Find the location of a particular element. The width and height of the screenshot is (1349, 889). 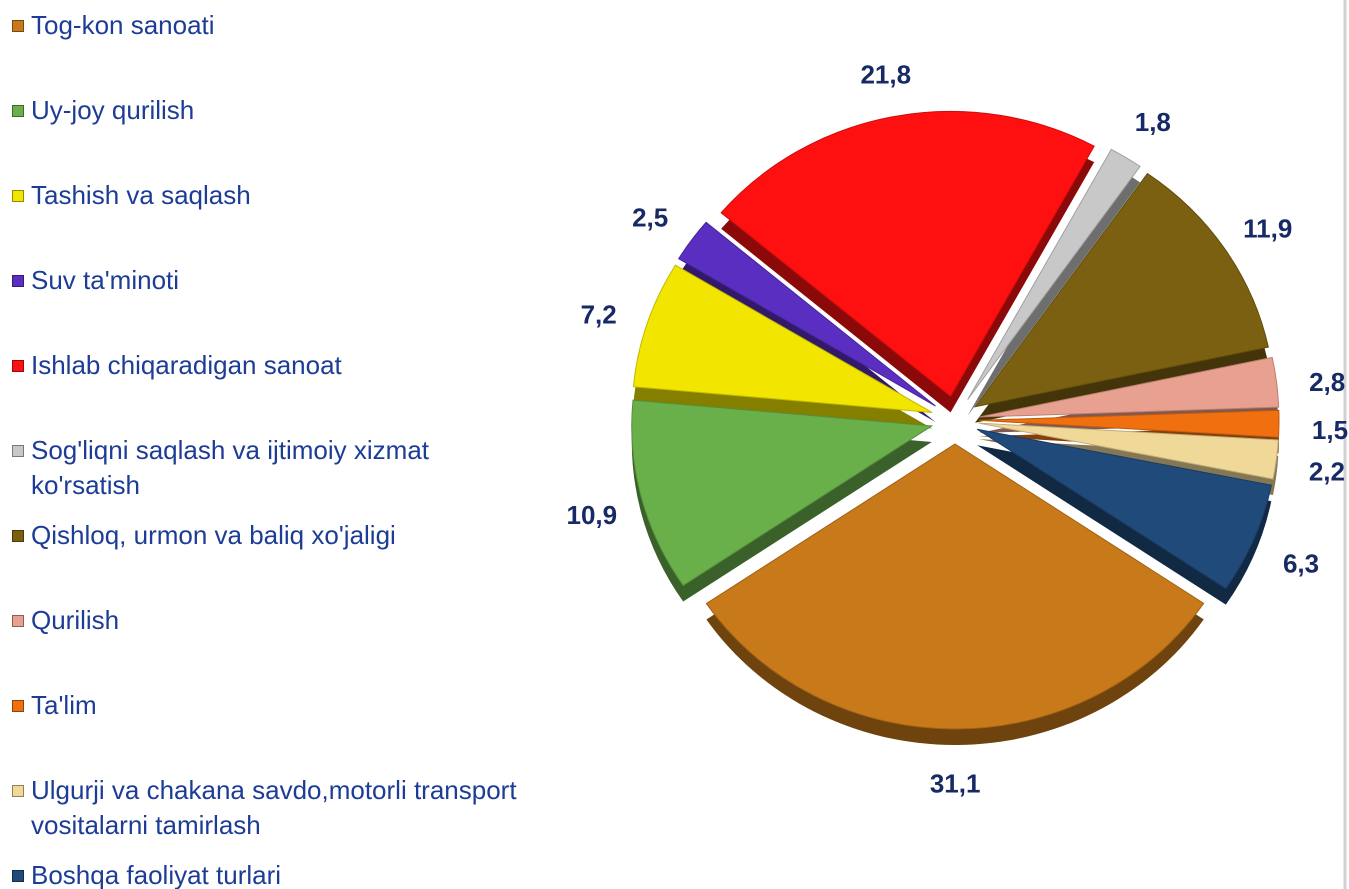

data-label: 10,9 is located at coordinates (592, 515).